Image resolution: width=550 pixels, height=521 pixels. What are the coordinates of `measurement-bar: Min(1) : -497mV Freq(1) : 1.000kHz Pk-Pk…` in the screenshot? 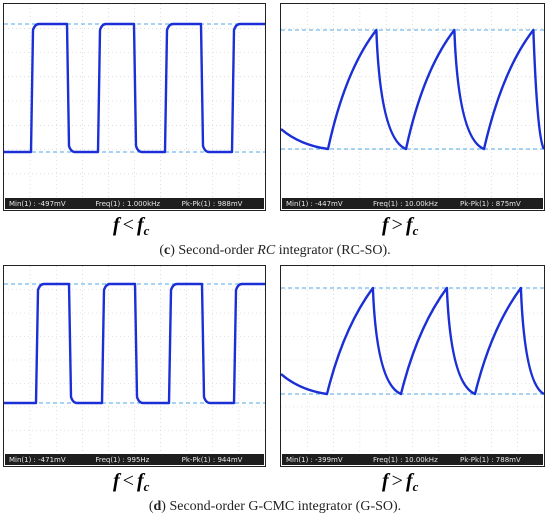 It's located at (134, 203).